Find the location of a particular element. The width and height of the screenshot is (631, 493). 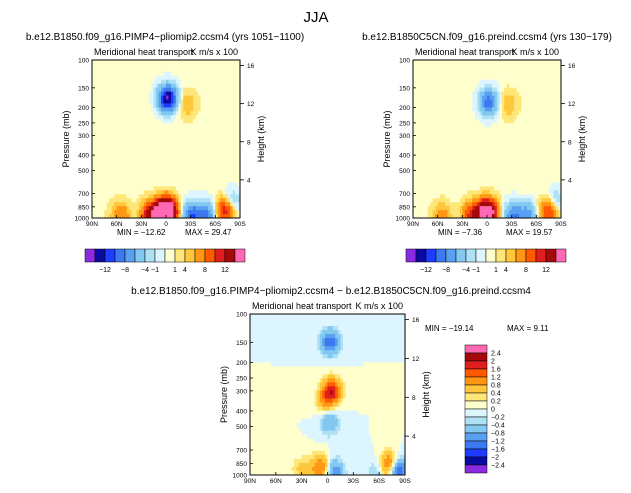

height-tick-label: 16 is located at coordinates (572, 66).